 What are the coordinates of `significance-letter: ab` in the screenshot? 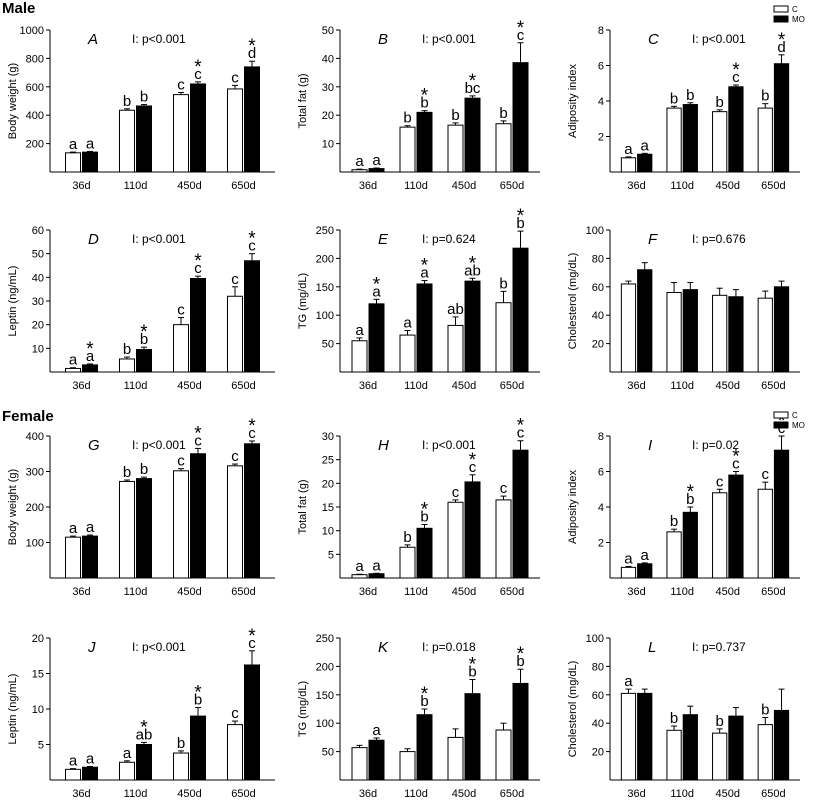 It's located at (455, 309).